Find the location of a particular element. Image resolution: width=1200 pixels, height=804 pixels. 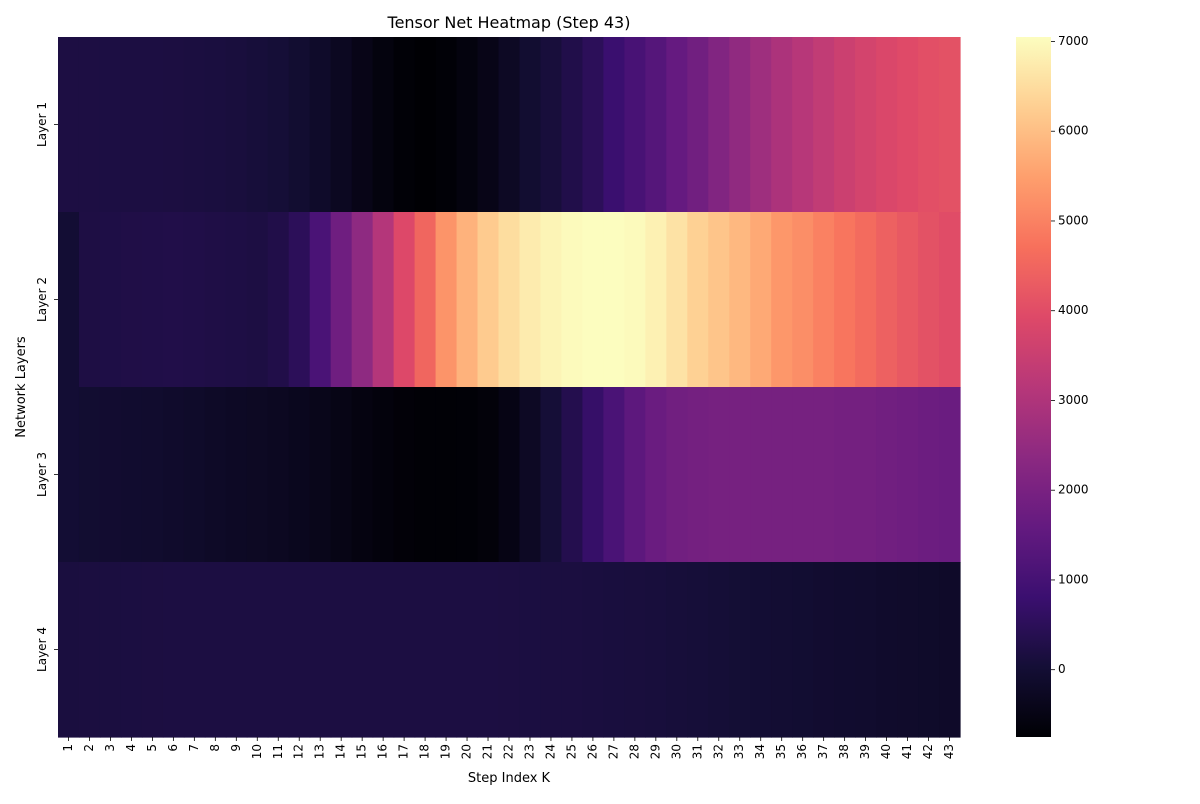

x-tick-label: 41 is located at coordinates (907, 751).